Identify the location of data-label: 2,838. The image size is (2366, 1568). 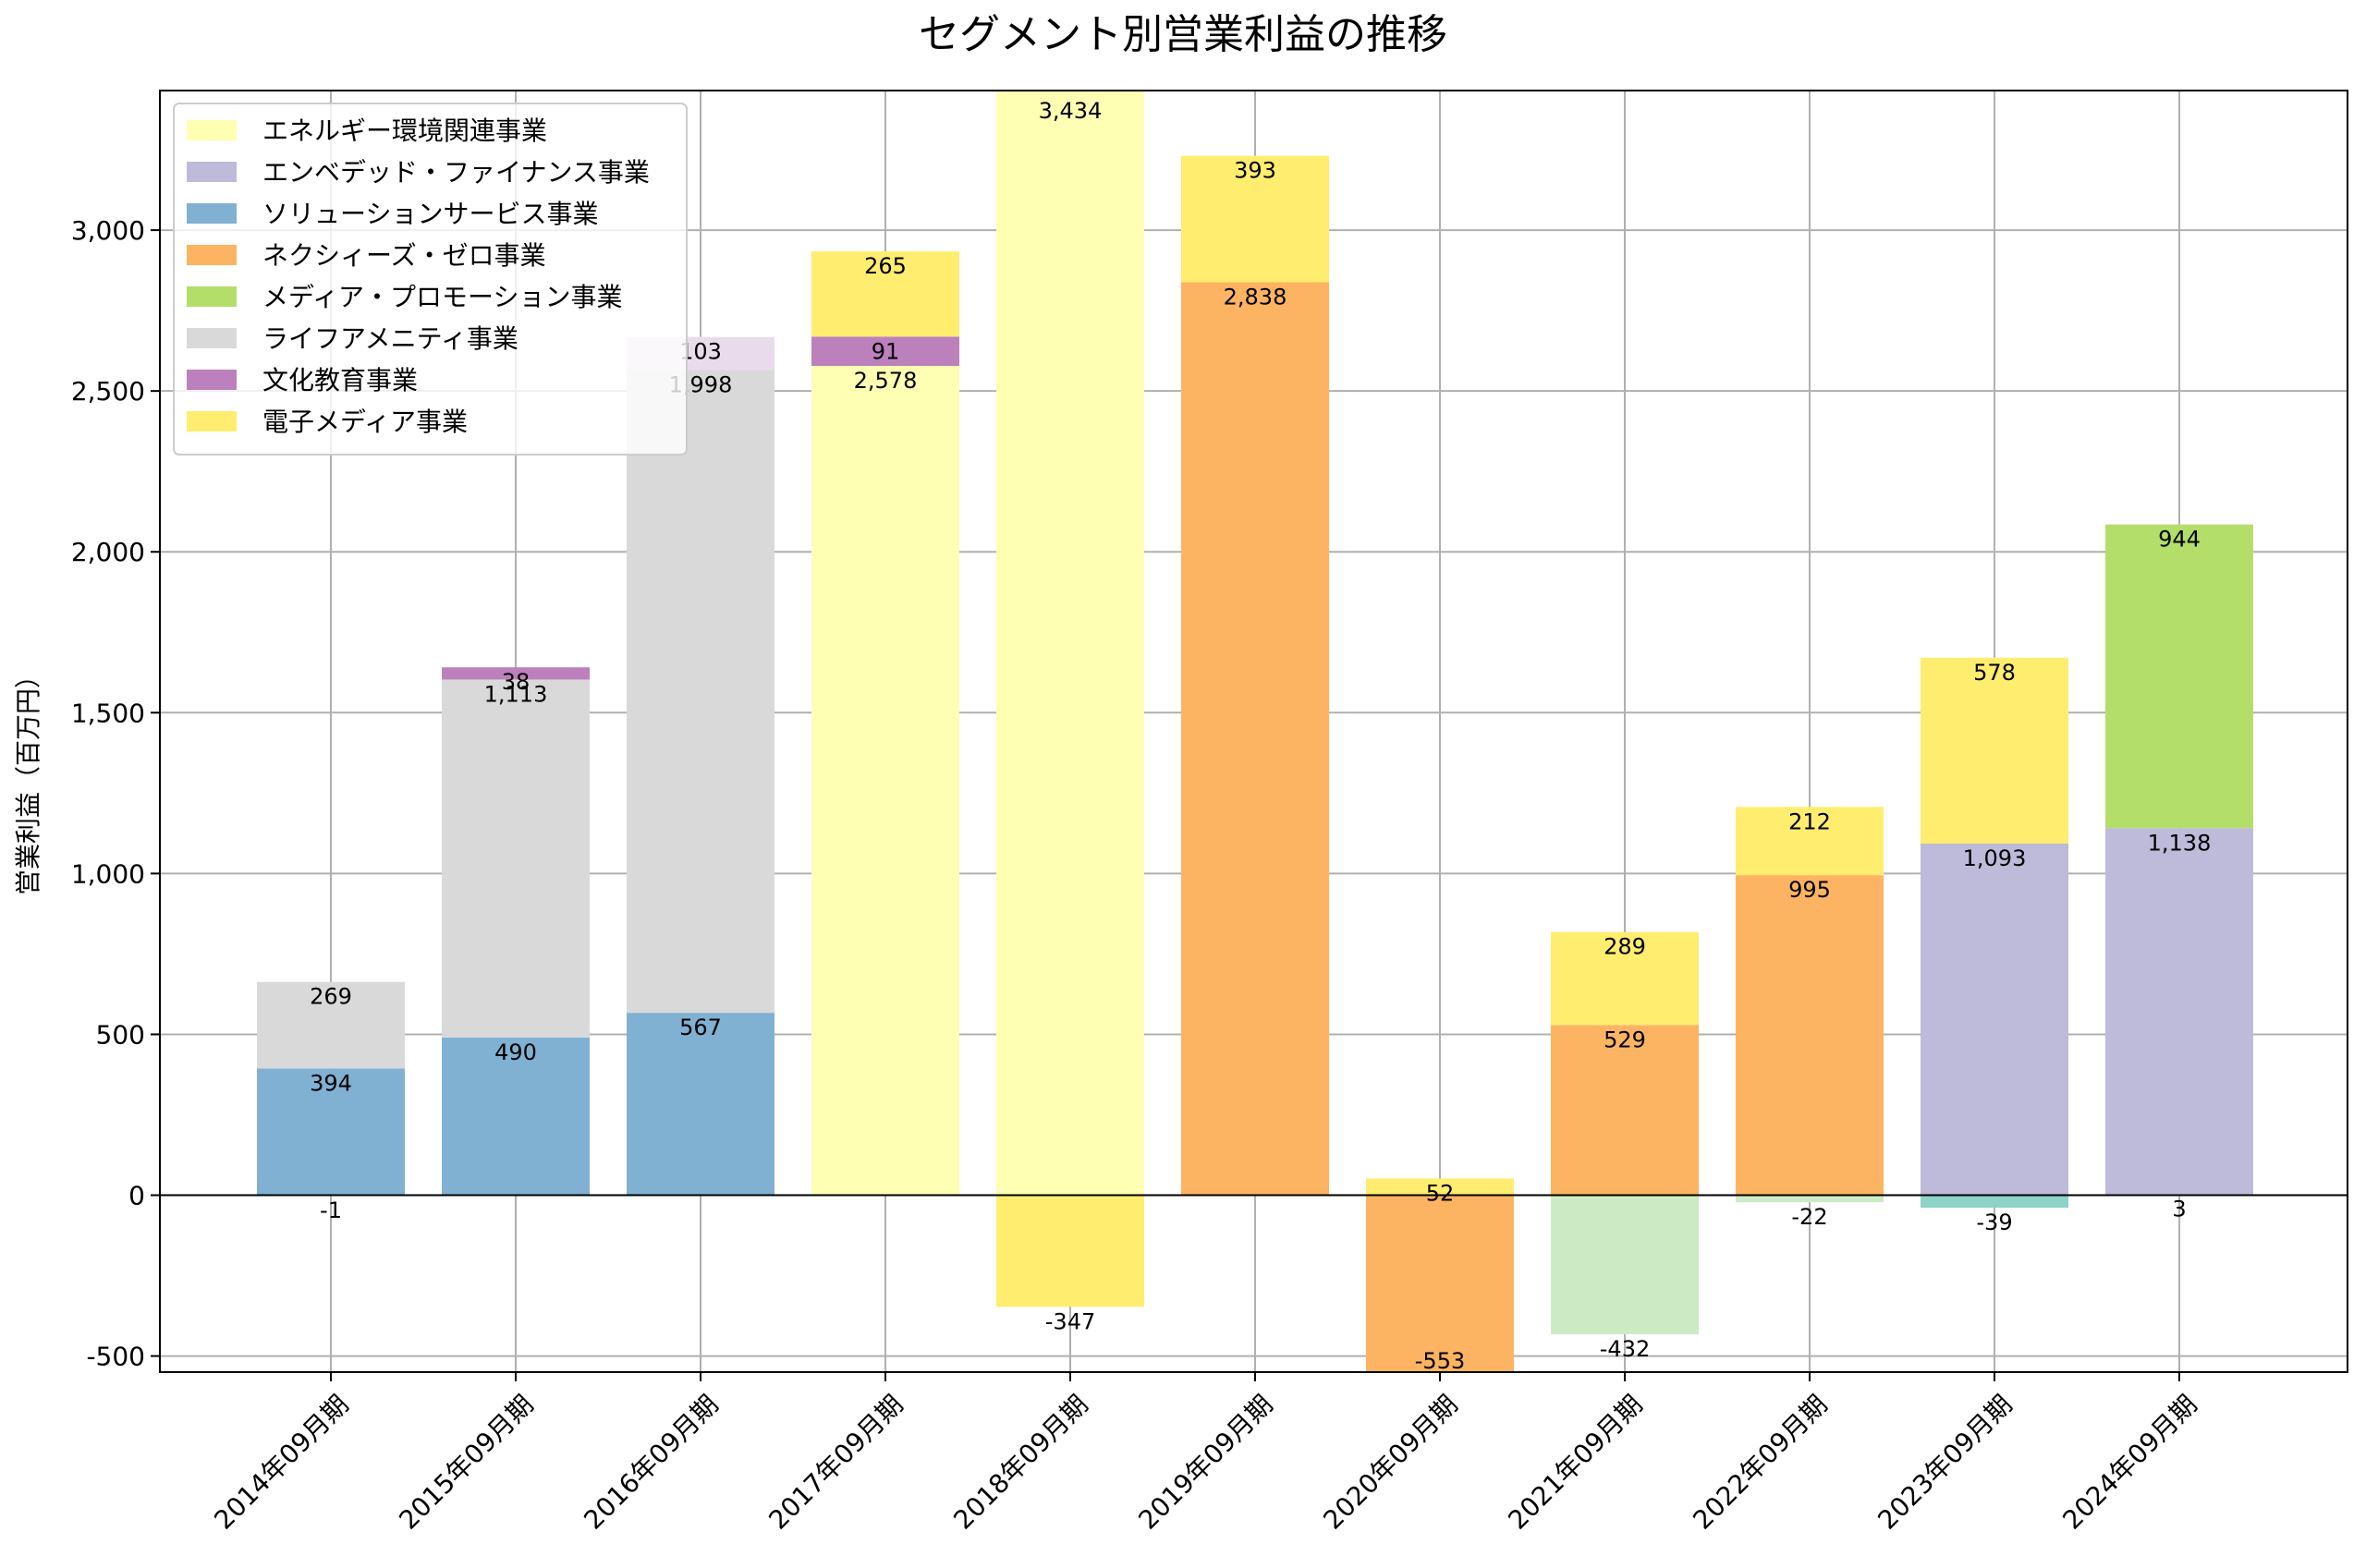
(1256, 297).